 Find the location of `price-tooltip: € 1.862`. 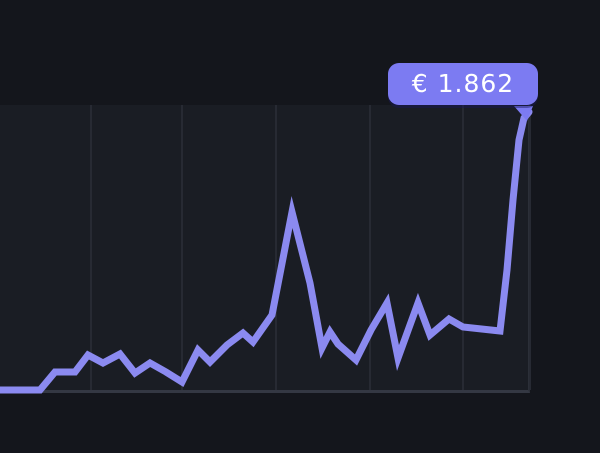

price-tooltip: € 1.862 is located at coordinates (463, 84).